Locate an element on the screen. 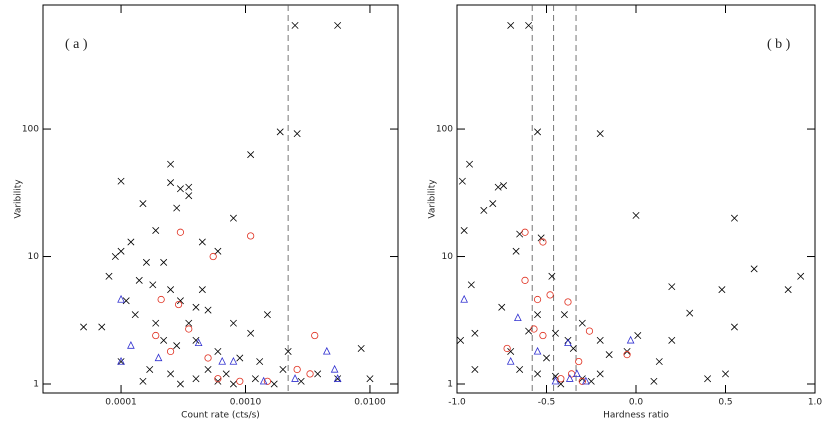  x-axis-title: Hardness ratio is located at coordinates (636, 416).